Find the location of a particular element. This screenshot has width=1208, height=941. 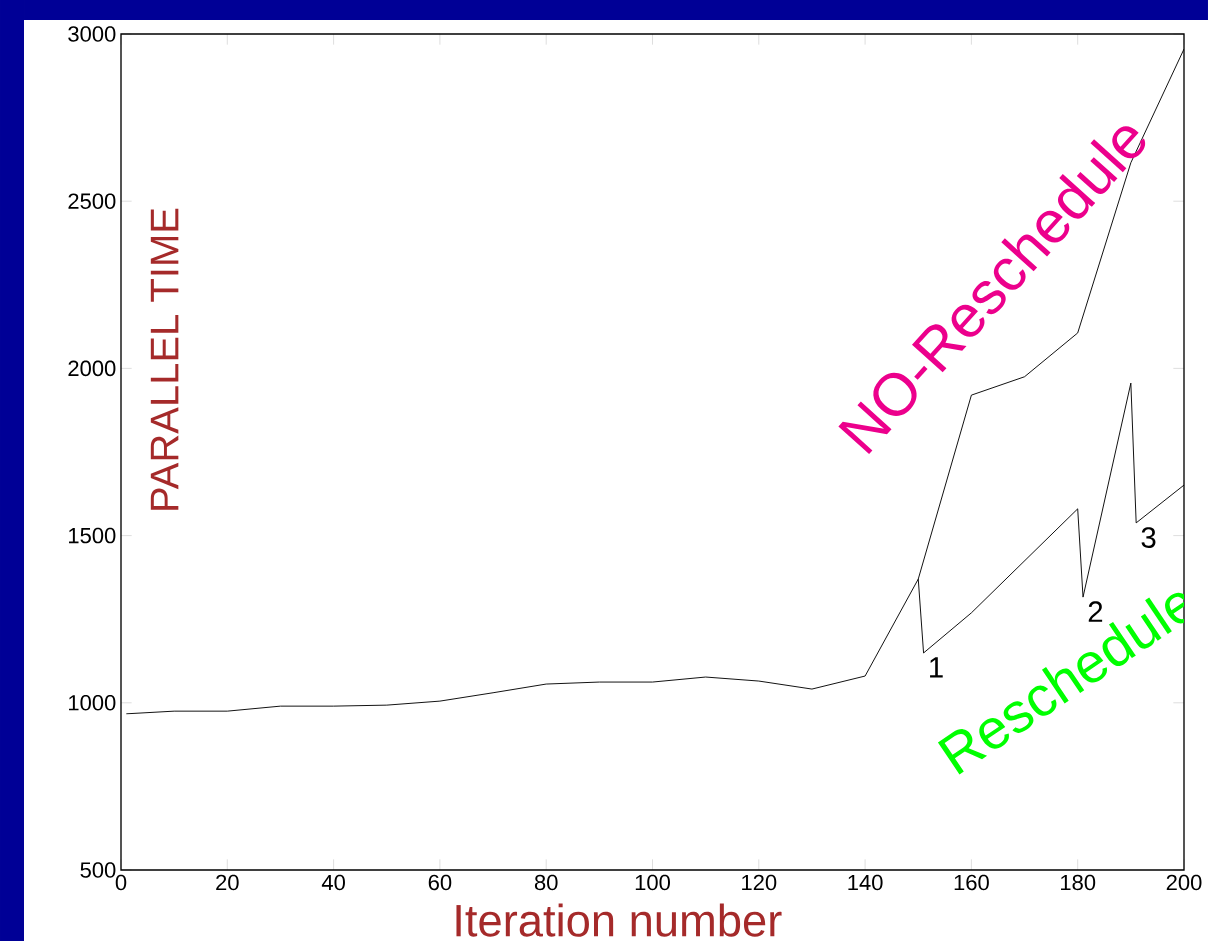

x-tick-label: 0 is located at coordinates (121, 882).